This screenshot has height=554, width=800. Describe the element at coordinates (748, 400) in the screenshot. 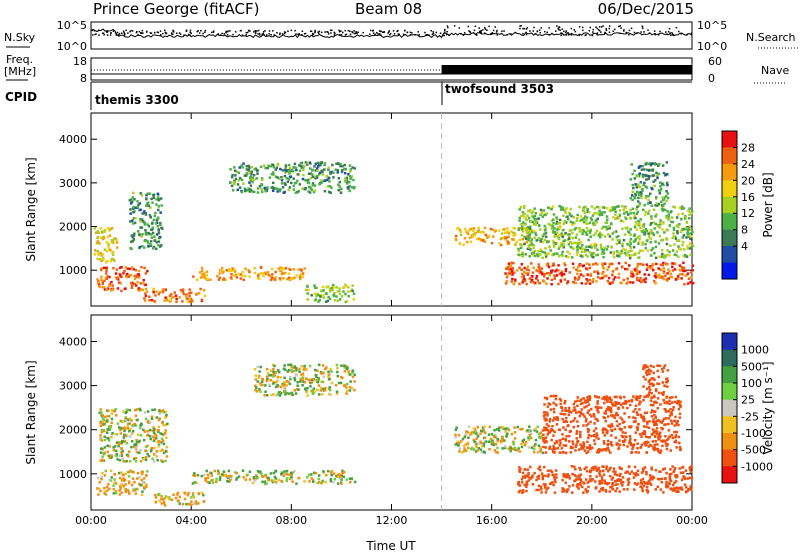

I see `colorbar-tick-label: 25` at that location.